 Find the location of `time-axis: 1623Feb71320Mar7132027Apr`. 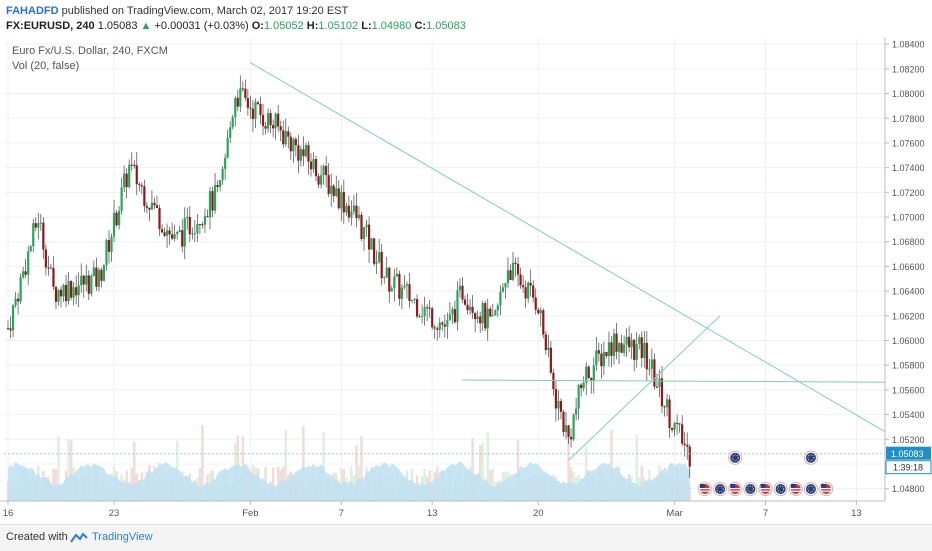

time-axis: 1623Feb71320Mar7132027Apr is located at coordinates (466, 512).